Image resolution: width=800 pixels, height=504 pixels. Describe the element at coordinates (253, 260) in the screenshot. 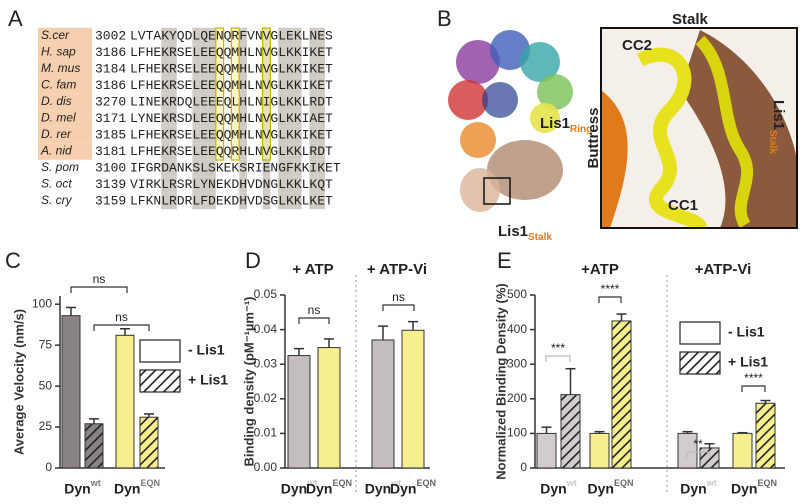

I see `panel-label: D` at that location.